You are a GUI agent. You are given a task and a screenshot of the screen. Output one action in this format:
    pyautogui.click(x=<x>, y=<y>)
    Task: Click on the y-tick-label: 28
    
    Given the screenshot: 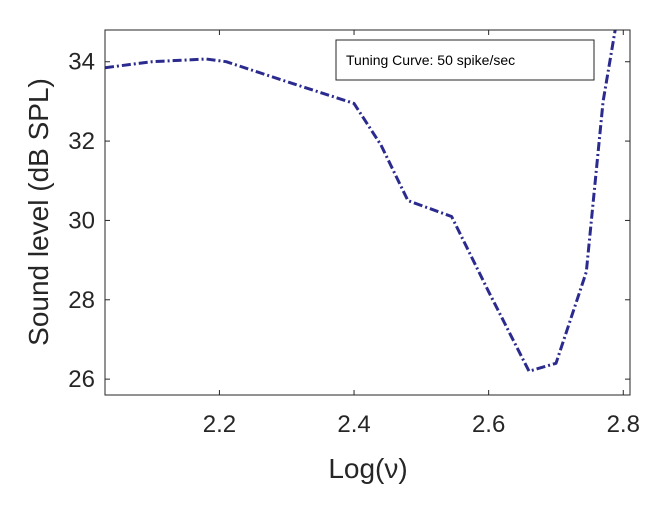 What is the action you would take?
    pyautogui.click(x=81, y=300)
    